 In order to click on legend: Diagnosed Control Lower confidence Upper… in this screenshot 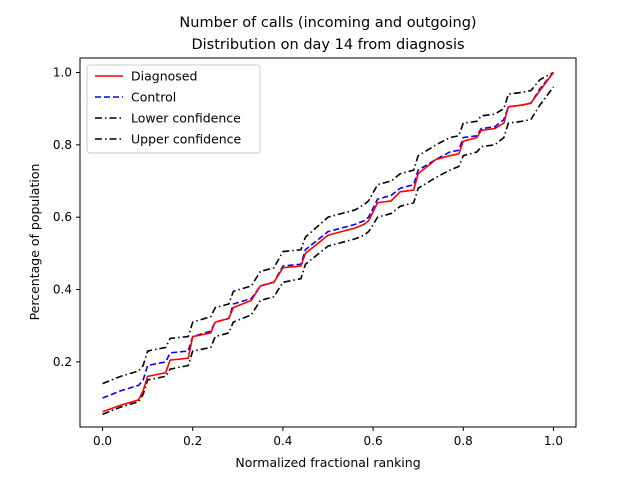, I will do `click(173, 109)`.